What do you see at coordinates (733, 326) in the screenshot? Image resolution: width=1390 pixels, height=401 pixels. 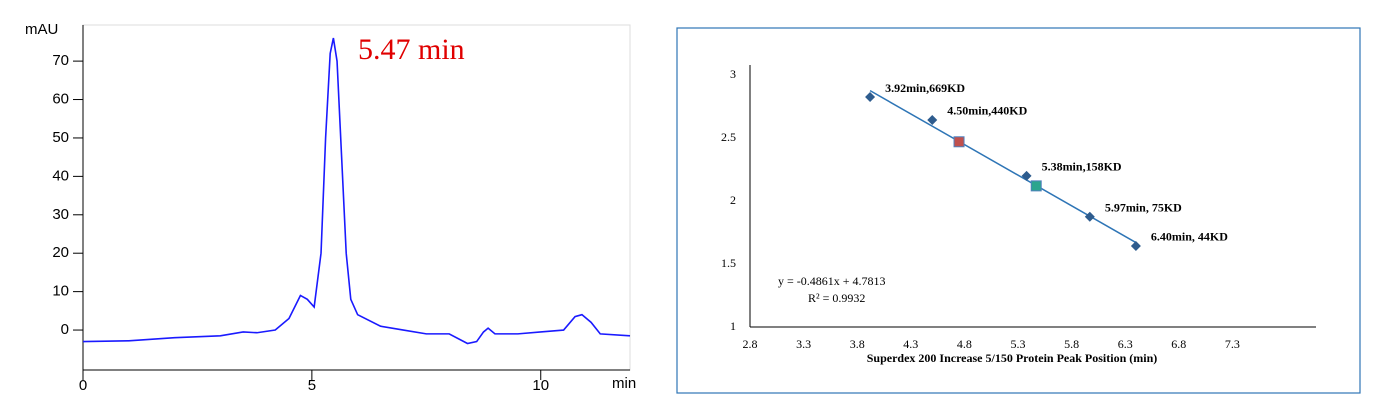 I see `y-tick-label: 1` at bounding box center [733, 326].